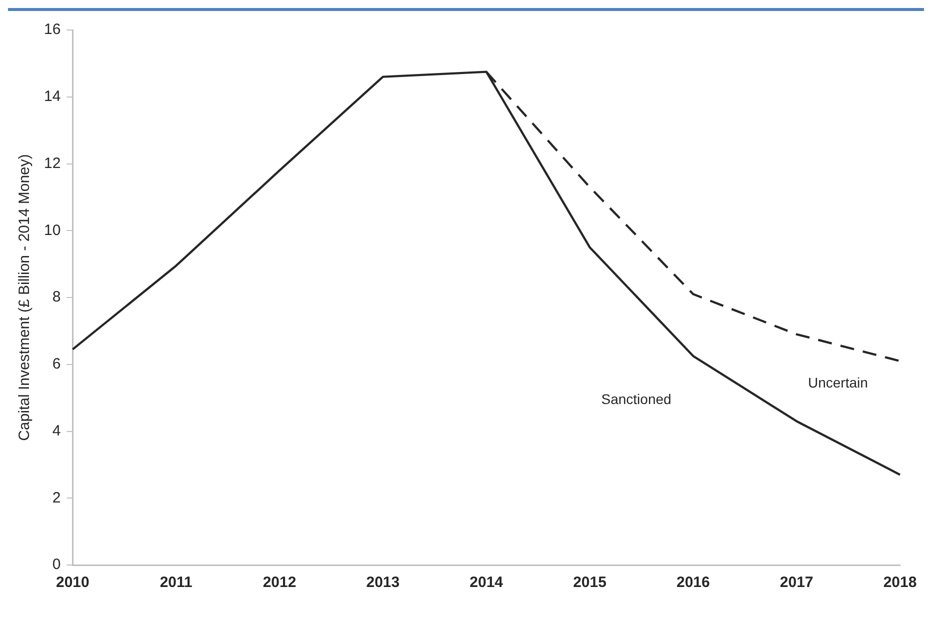 Image resolution: width=932 pixels, height=633 pixels. I want to click on x-tick-label: 2013, so click(383, 583).